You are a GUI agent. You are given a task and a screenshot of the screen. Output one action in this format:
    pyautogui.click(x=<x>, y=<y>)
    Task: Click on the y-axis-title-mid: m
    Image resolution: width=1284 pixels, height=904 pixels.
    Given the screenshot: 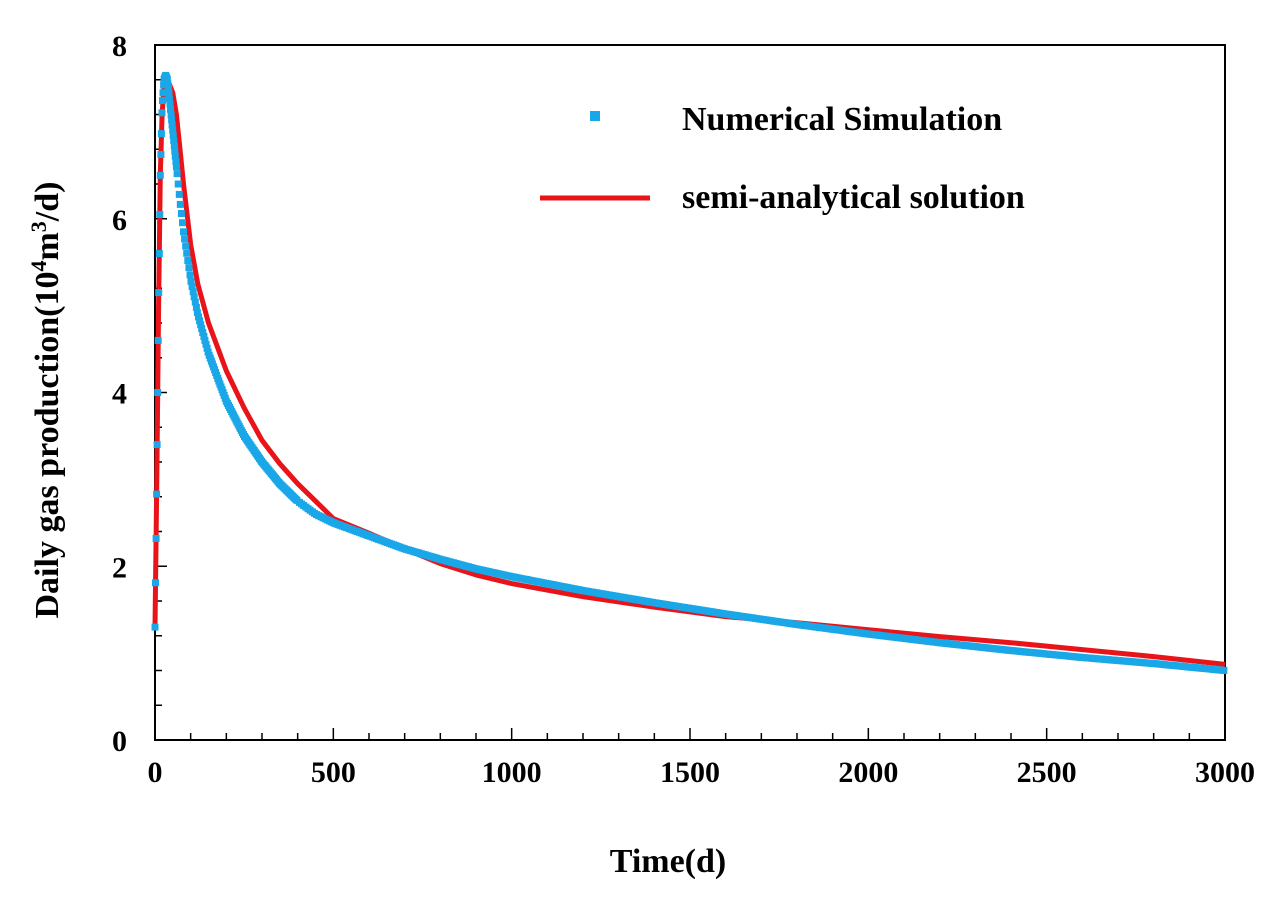 What is the action you would take?
    pyautogui.click(x=47, y=246)
    